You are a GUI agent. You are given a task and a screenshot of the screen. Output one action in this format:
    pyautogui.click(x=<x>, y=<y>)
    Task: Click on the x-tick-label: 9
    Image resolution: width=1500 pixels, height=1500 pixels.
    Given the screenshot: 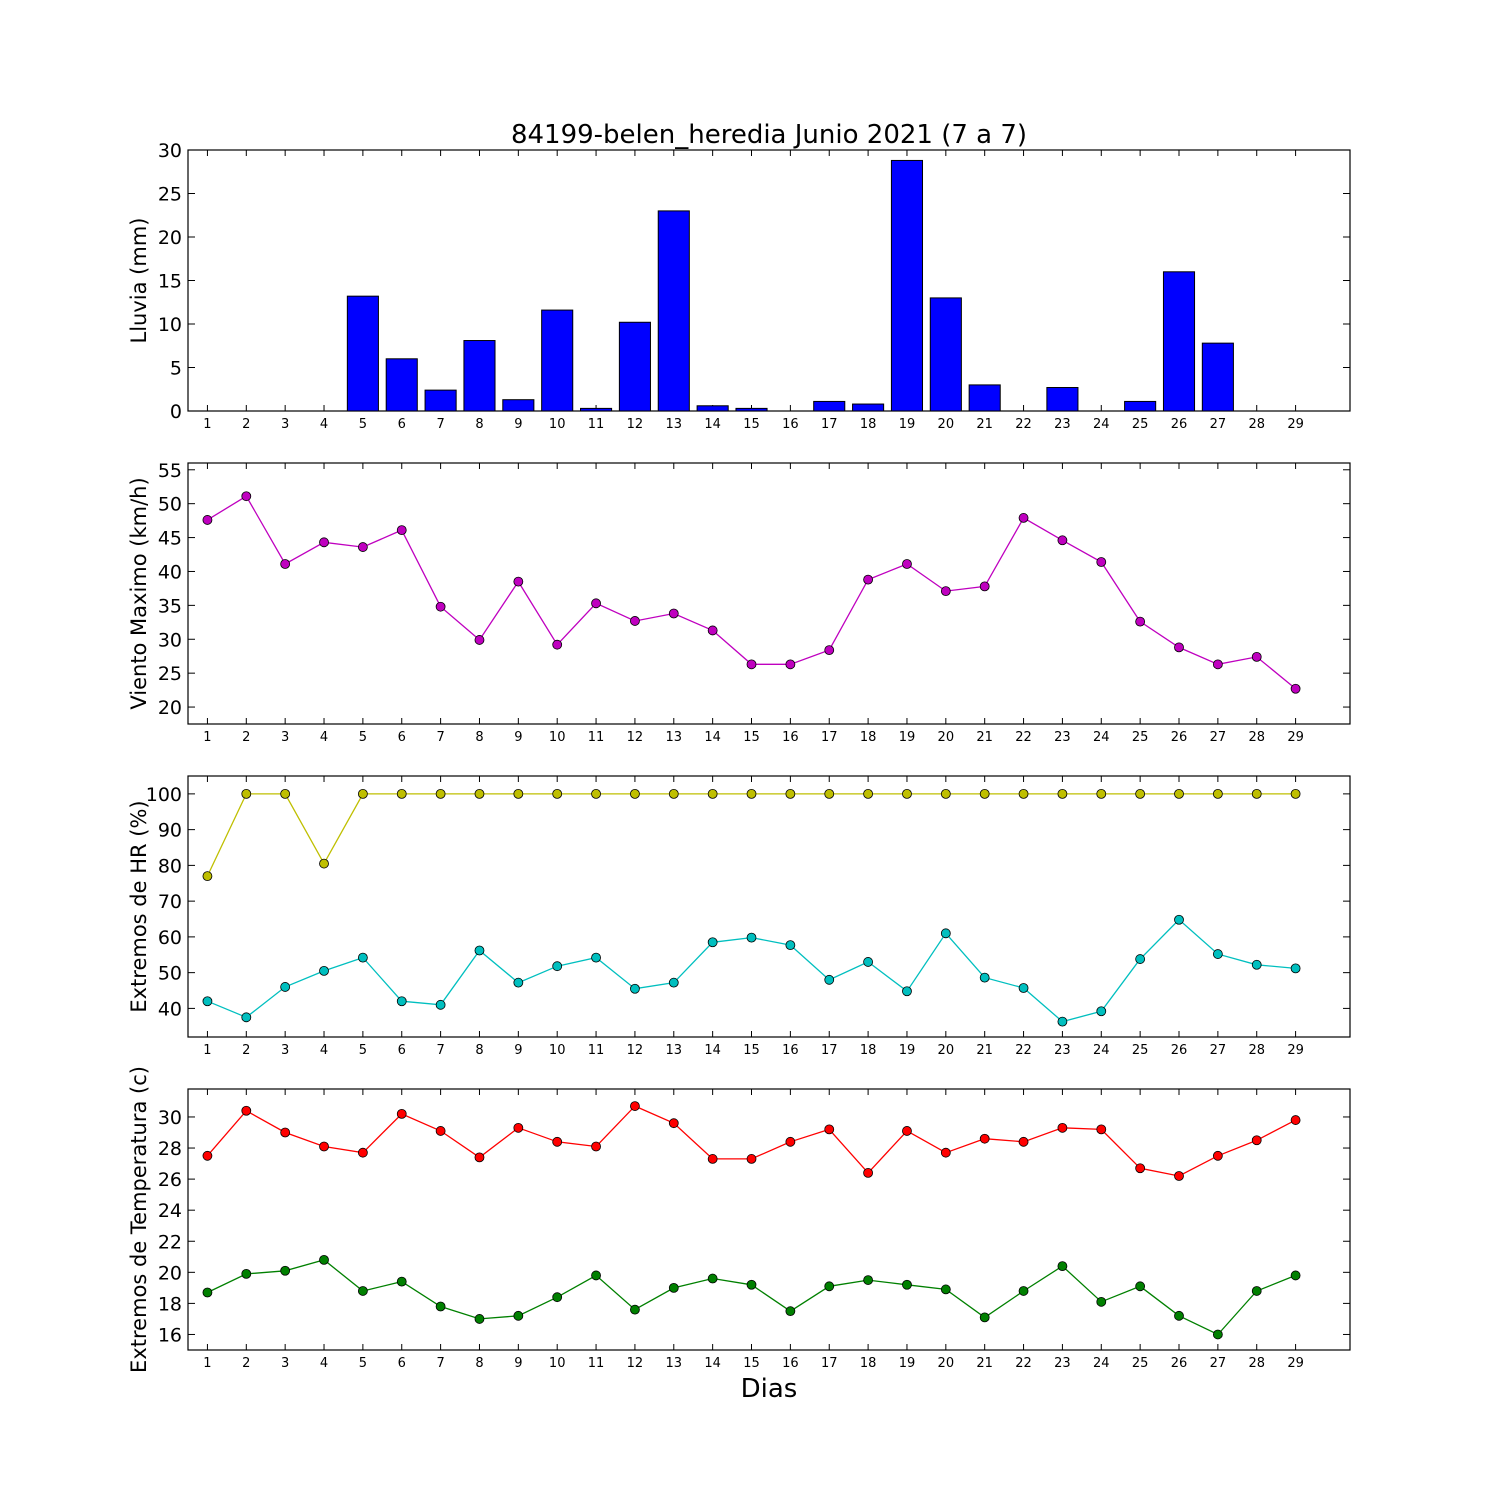 What is the action you would take?
    pyautogui.click(x=518, y=1050)
    